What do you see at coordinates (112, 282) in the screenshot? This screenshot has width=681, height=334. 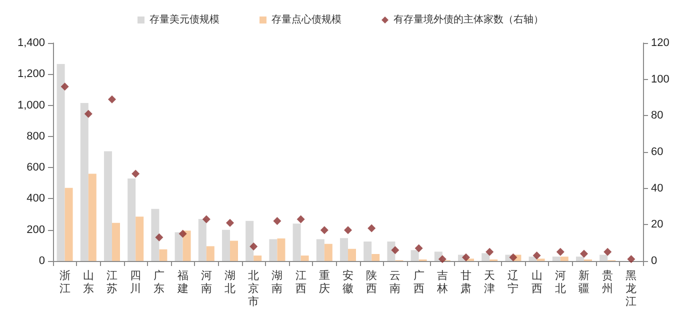 I see `x-tick-label: 江苏` at bounding box center [112, 282].